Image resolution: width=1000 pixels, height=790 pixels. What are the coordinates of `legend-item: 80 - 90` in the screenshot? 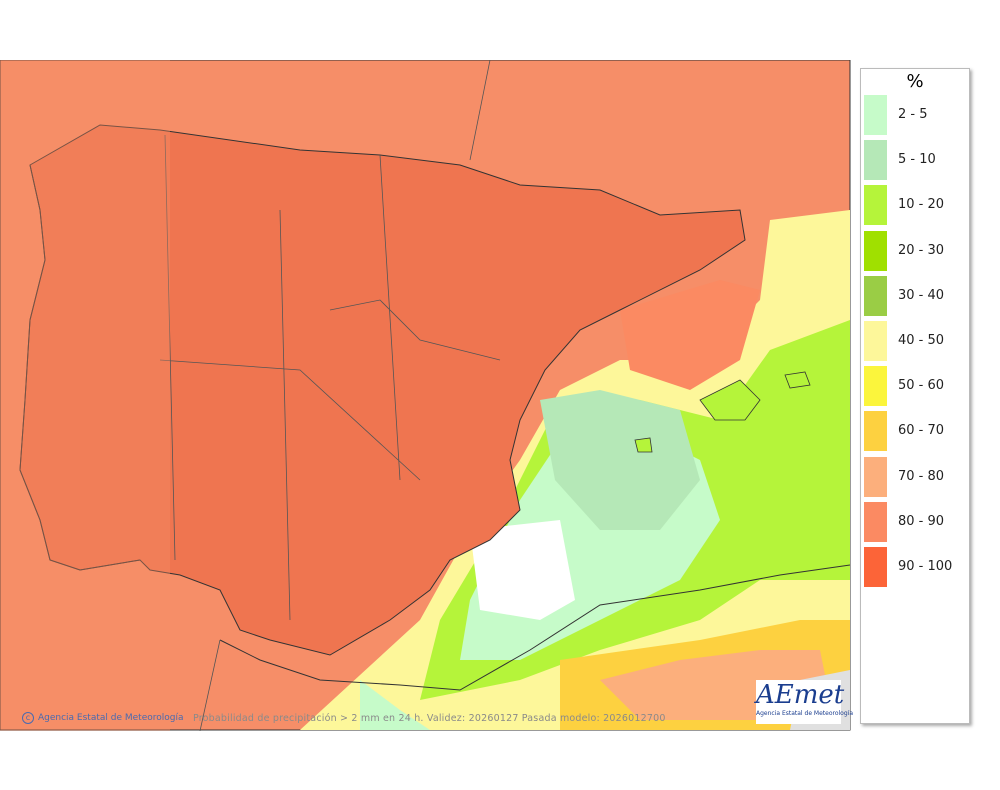 It's located at (914, 521).